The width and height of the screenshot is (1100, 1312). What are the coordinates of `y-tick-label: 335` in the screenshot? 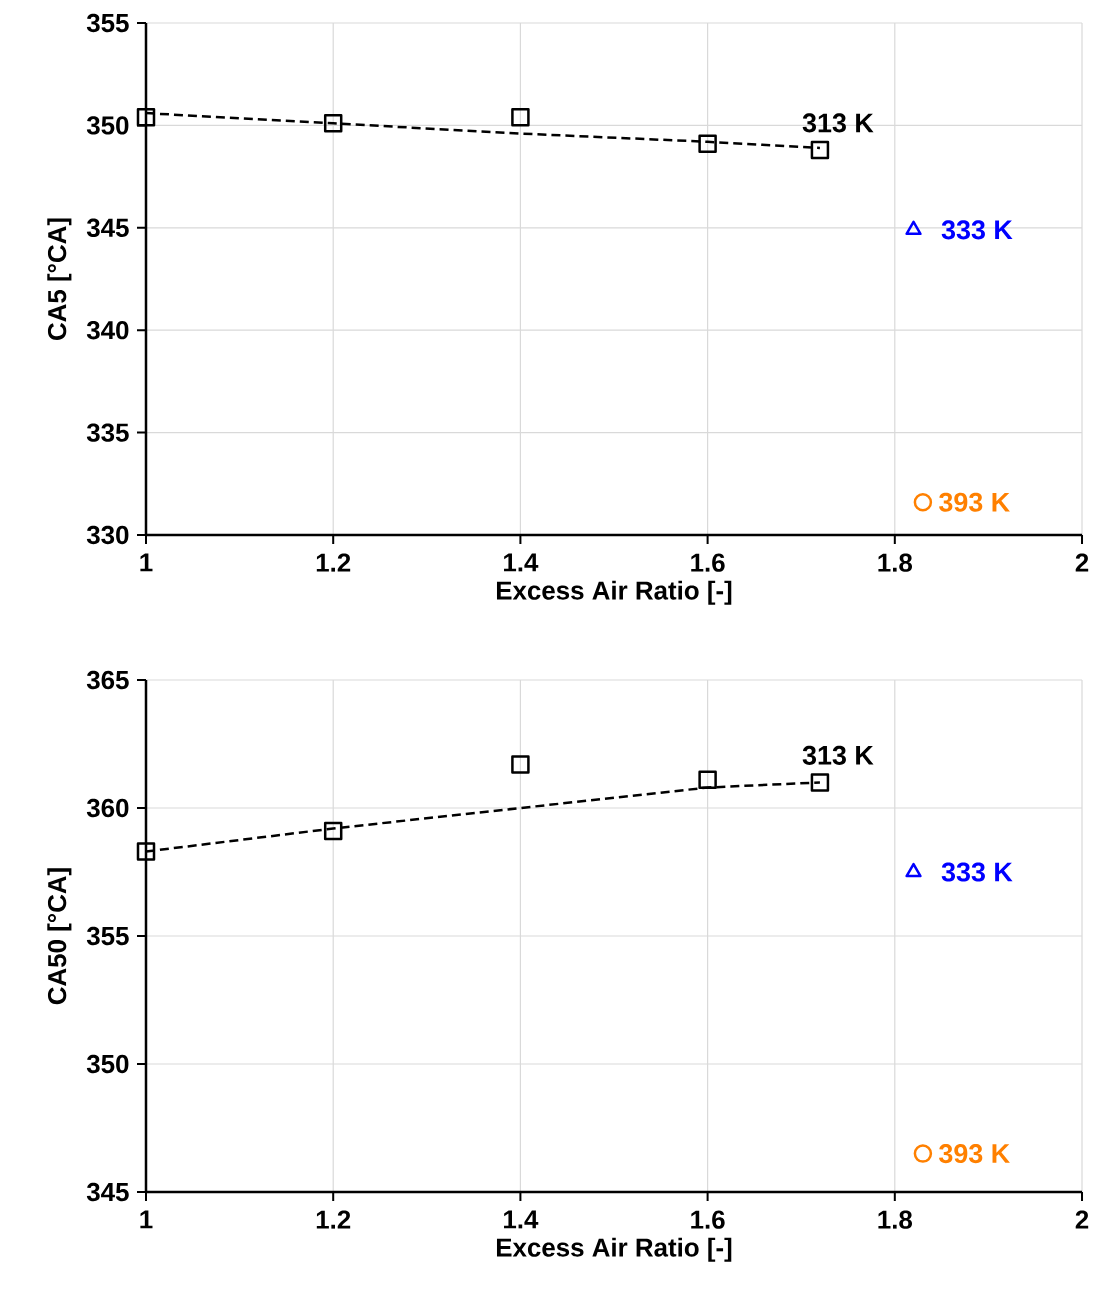 It's located at (107, 432).